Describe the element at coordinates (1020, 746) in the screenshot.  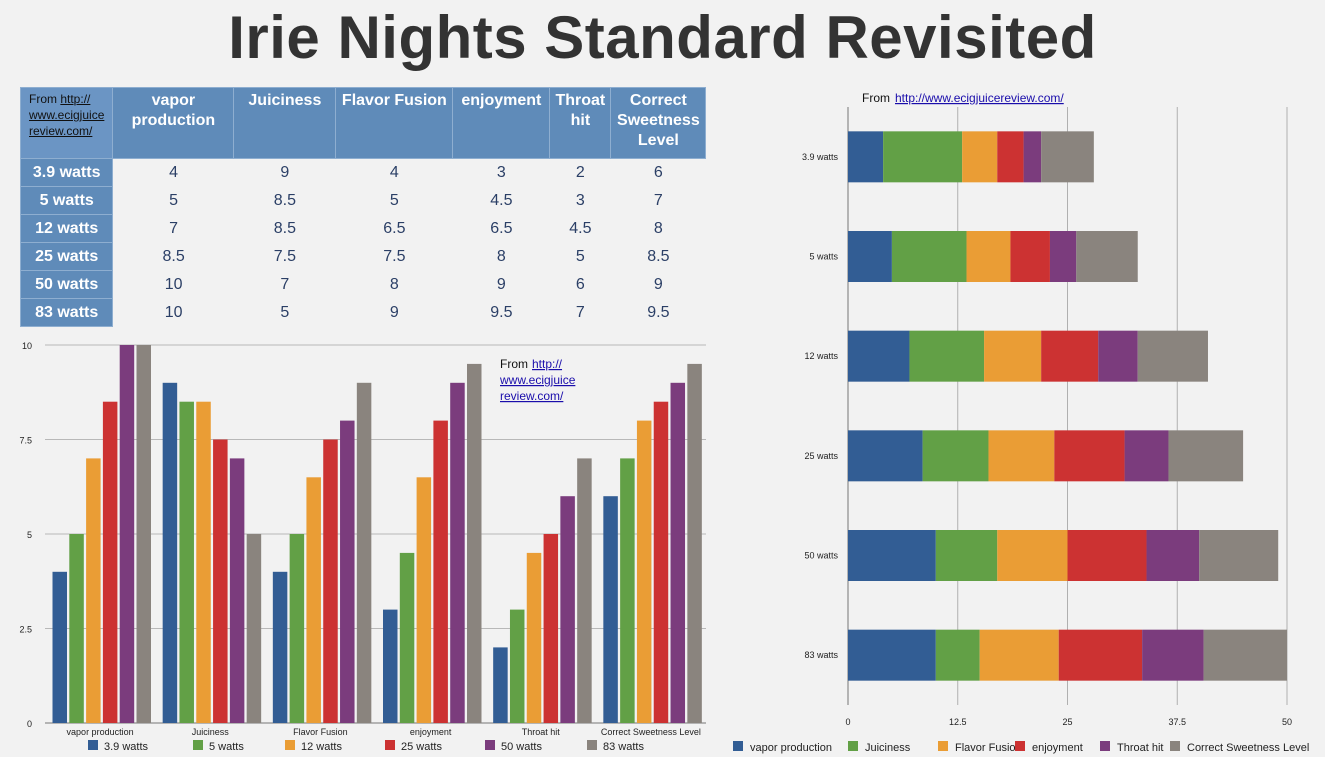
I see `legend-swatch-enjoyment` at that location.